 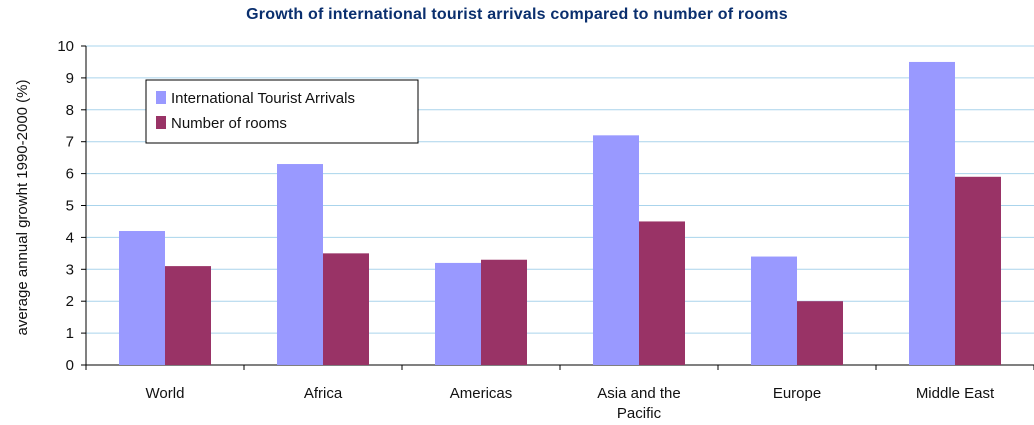 I want to click on x-category-label: Europe, so click(x=797, y=393).